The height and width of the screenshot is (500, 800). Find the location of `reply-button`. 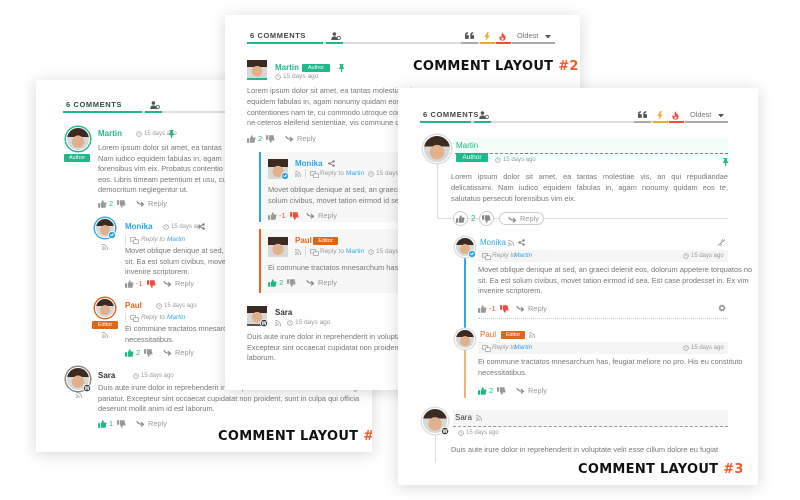

reply-button is located at coordinates (521, 218).